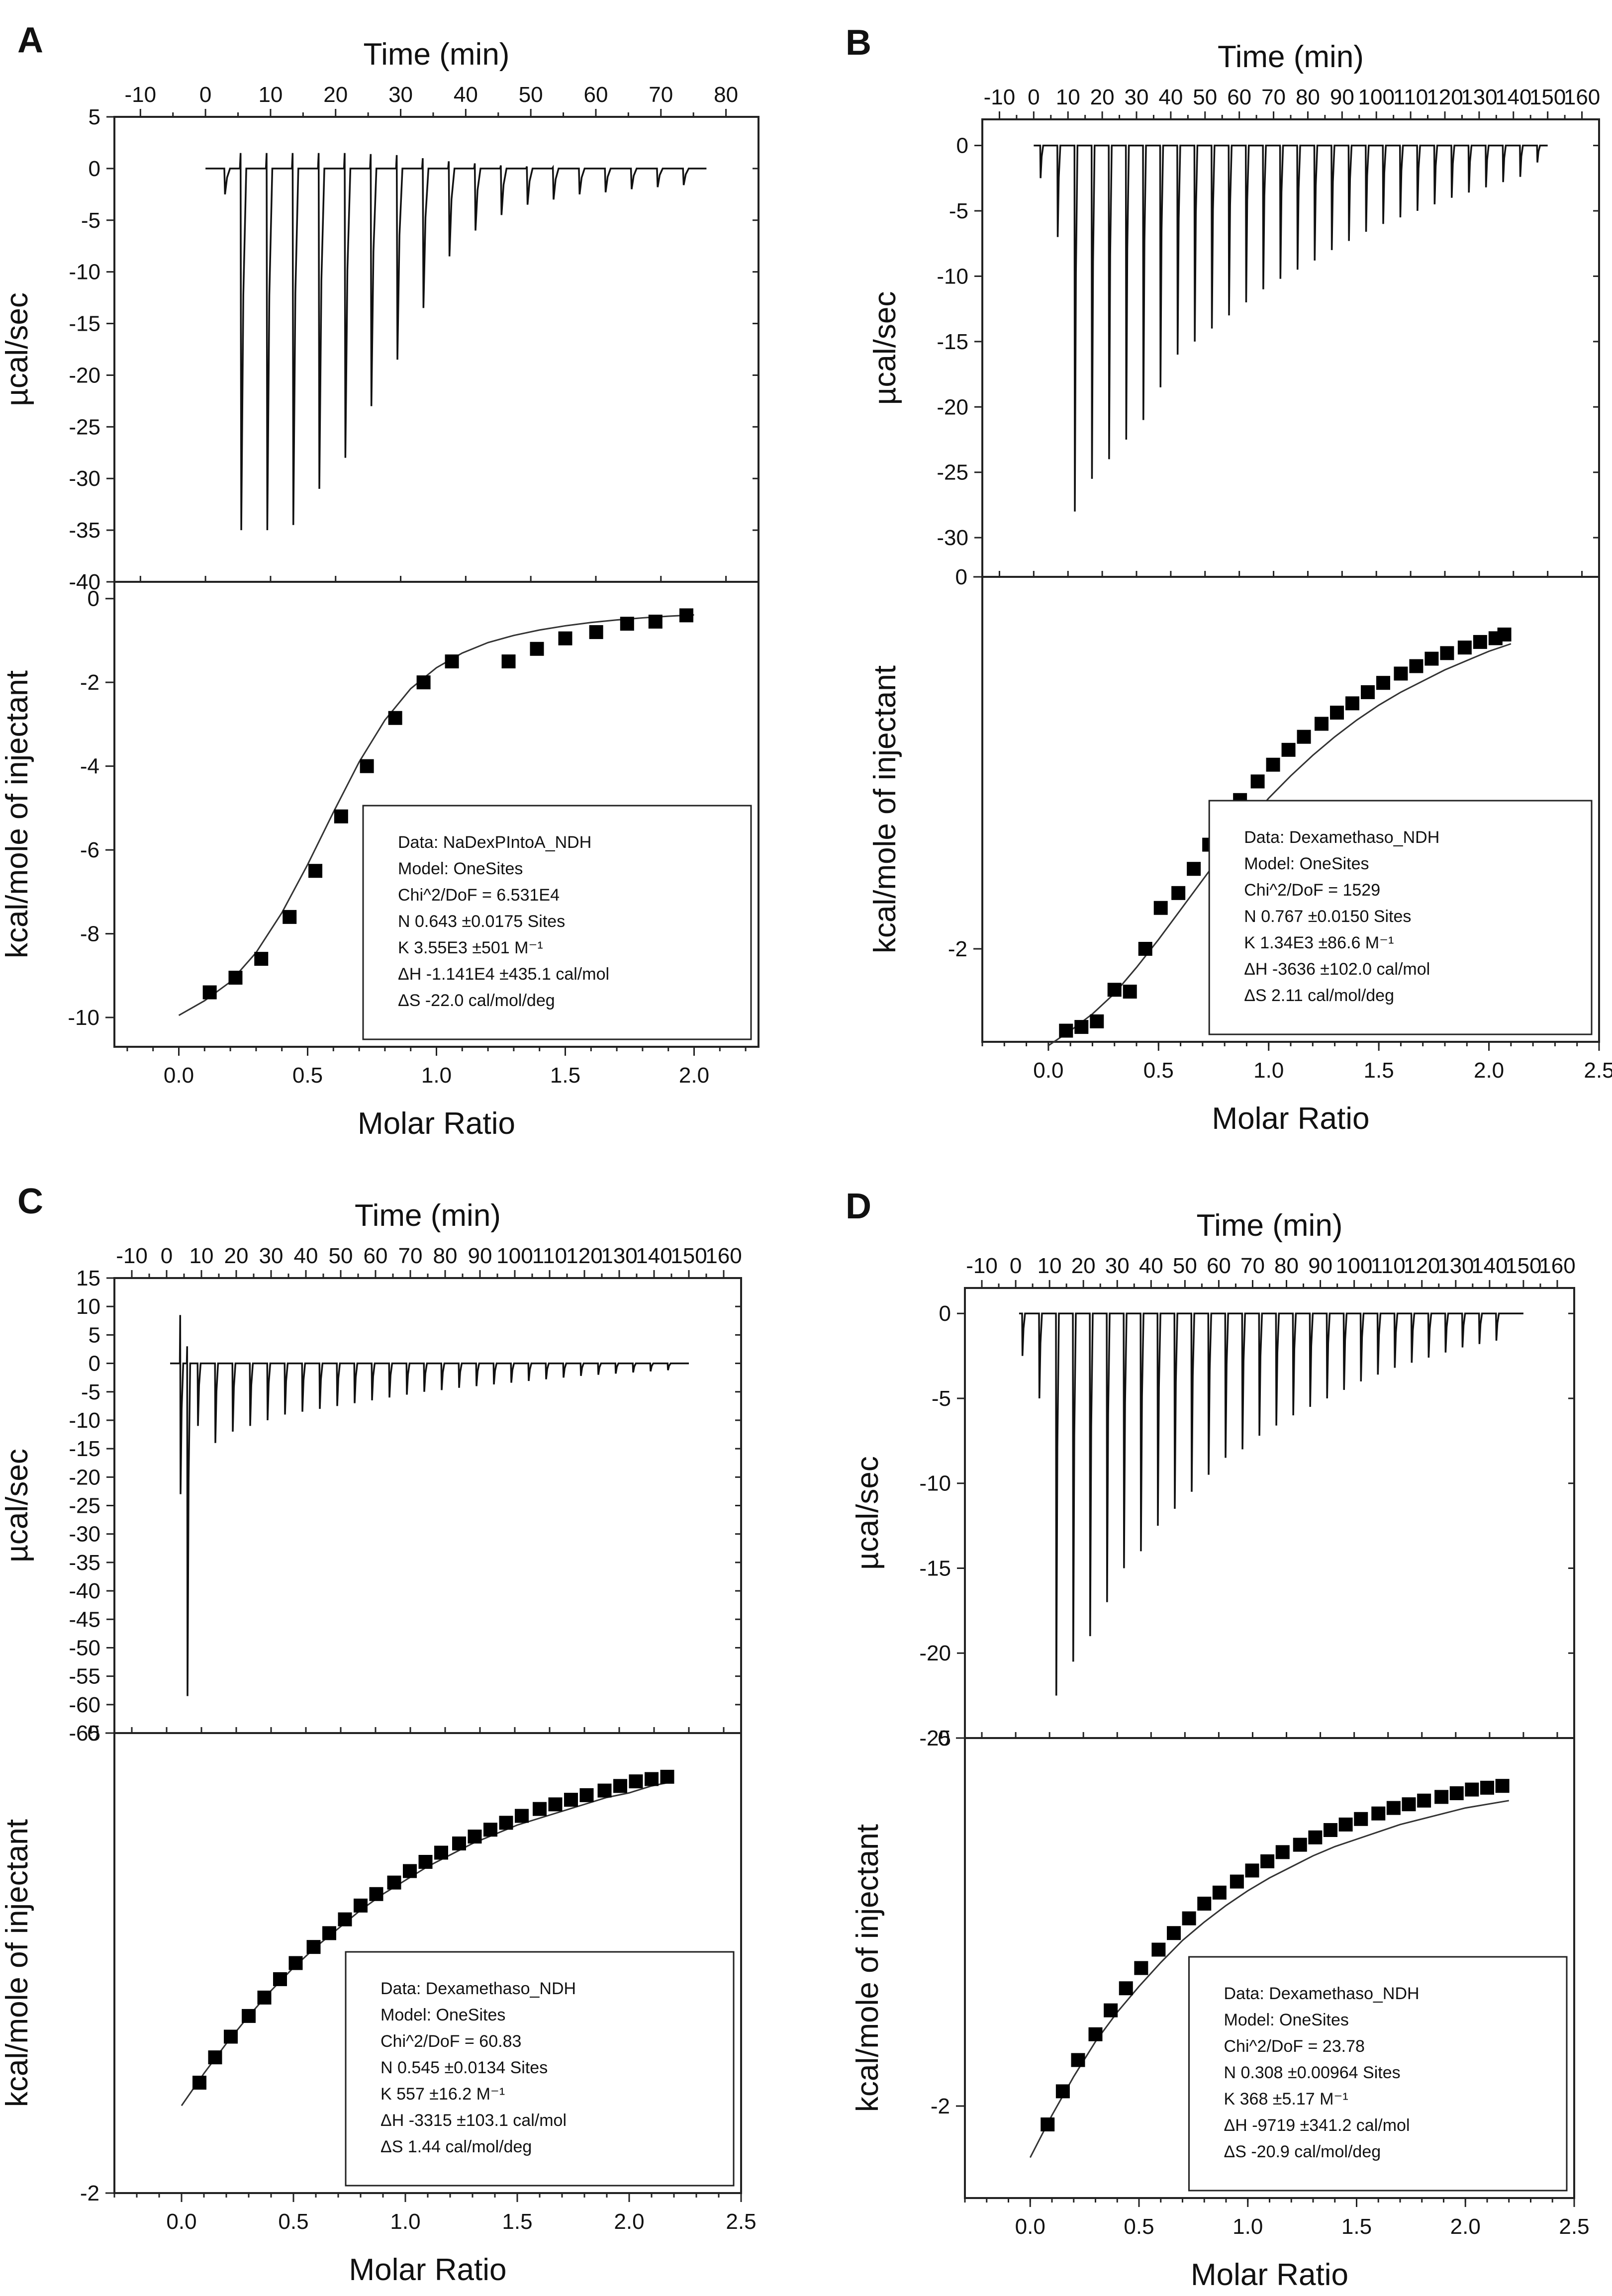 This screenshot has width=1612, height=2296. I want to click on power-tick-label: -65, so click(84, 1733).